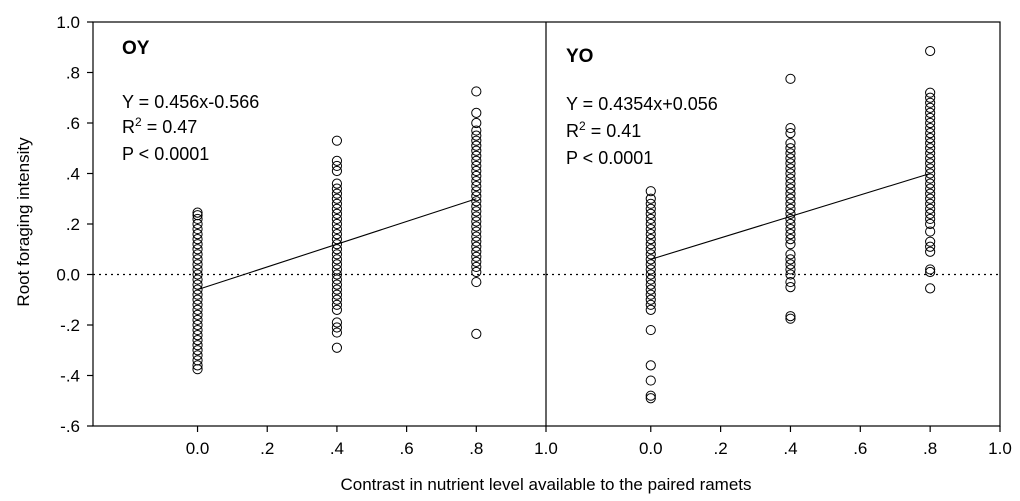  Describe the element at coordinates (70, 325) in the screenshot. I see `y-tick-label: -.2` at that location.